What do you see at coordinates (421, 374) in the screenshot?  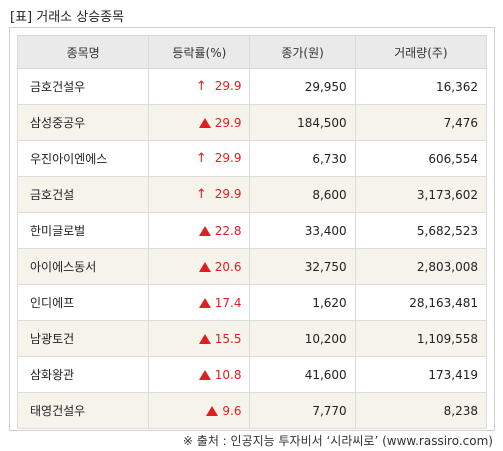 I see `volume: 173,419` at bounding box center [421, 374].